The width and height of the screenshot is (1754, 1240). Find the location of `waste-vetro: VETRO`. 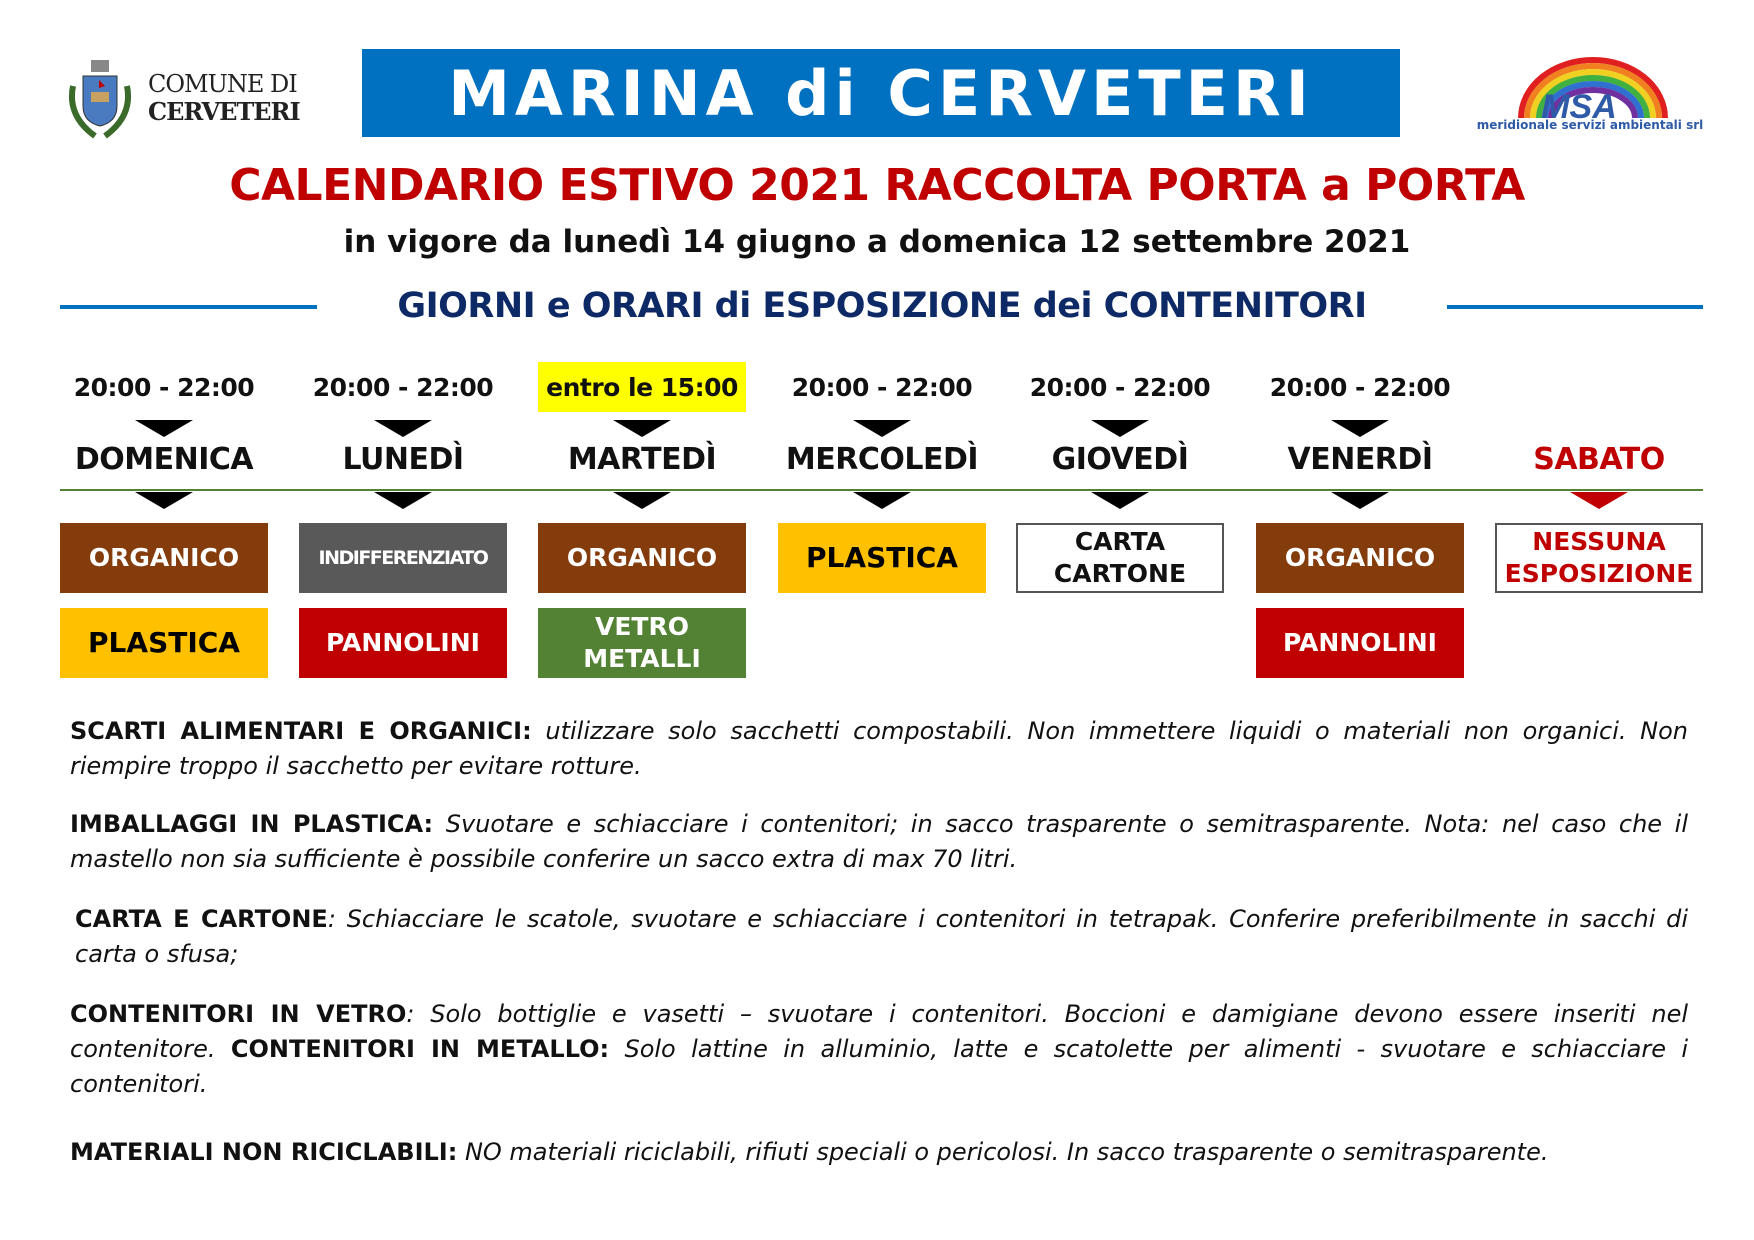

waste-vetro: VETRO is located at coordinates (642, 626).